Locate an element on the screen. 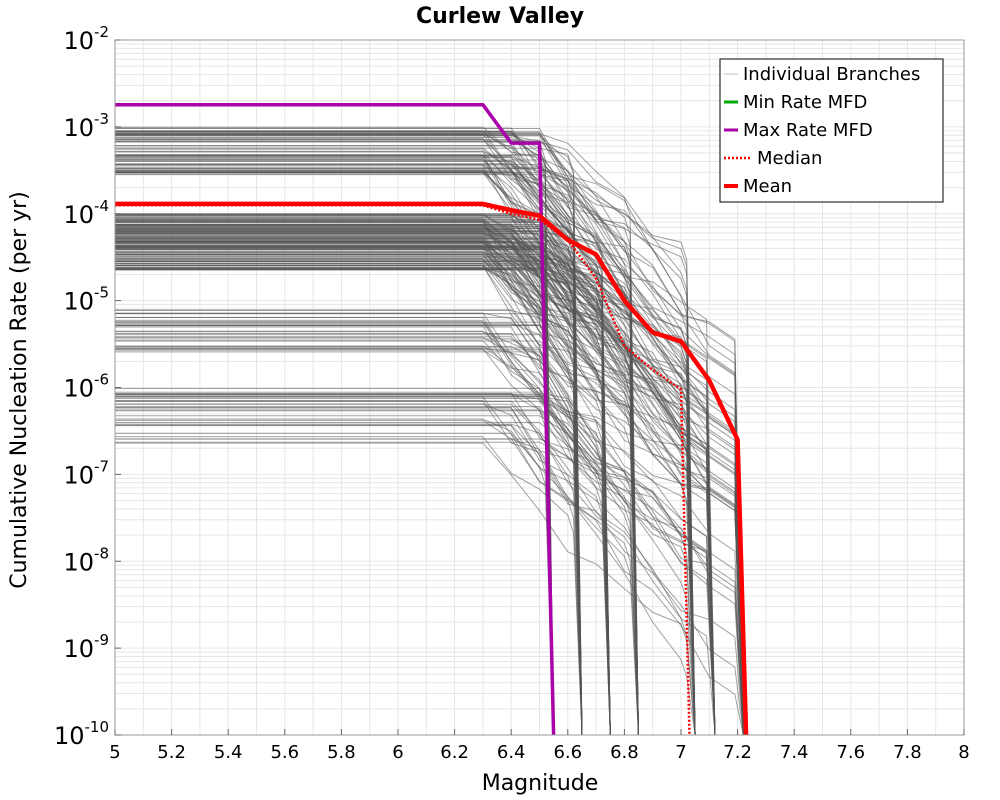  y-tick-label: 10⁻⁴ is located at coordinates (86, 213).